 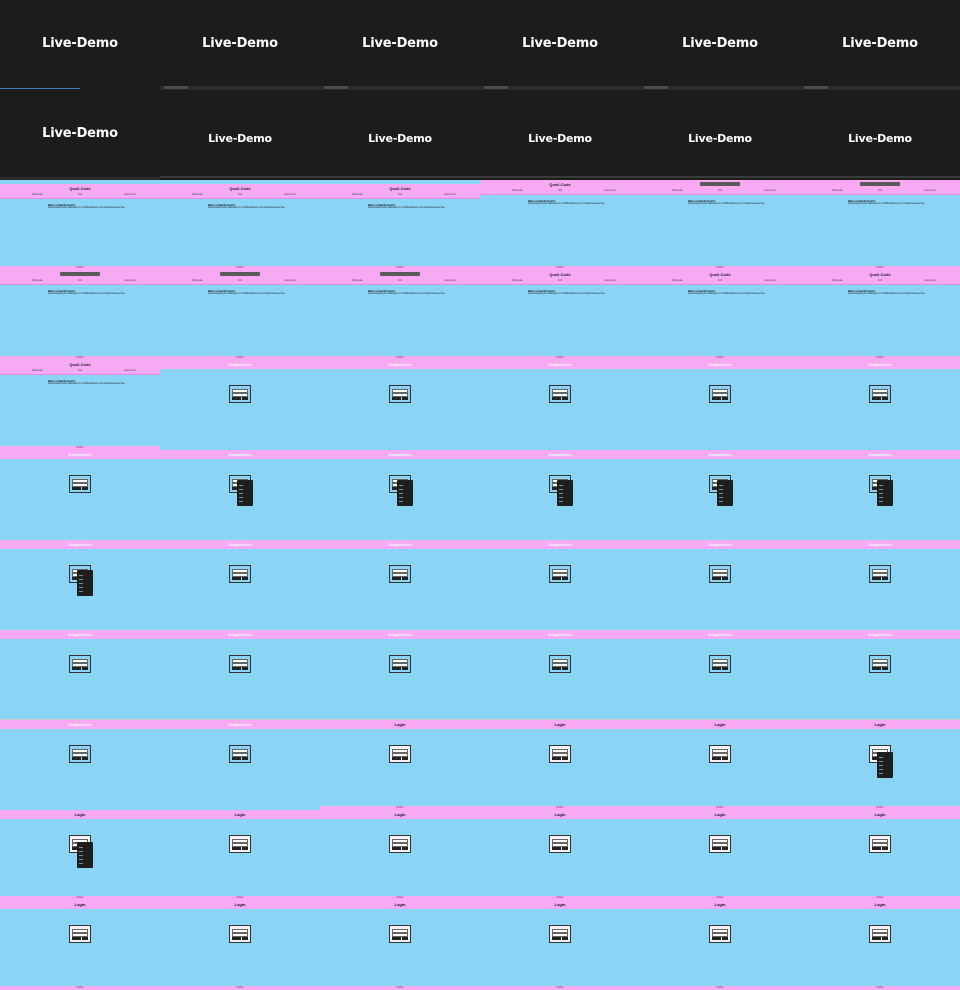 What do you see at coordinates (720, 719) in the screenshot?
I see `divider` at bounding box center [720, 719].